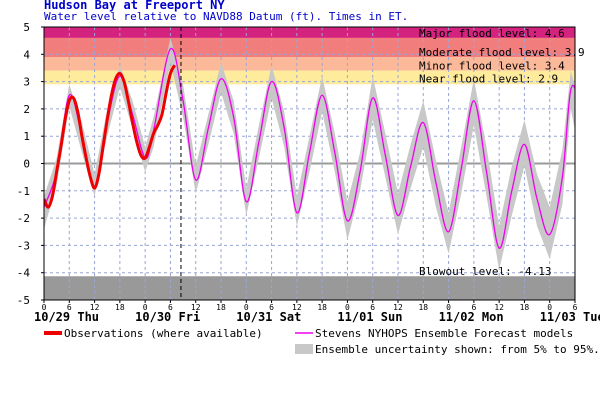 The height and width of the screenshot is (400, 600). I want to click on legend-uncertainty-swatch, so click(304, 349).